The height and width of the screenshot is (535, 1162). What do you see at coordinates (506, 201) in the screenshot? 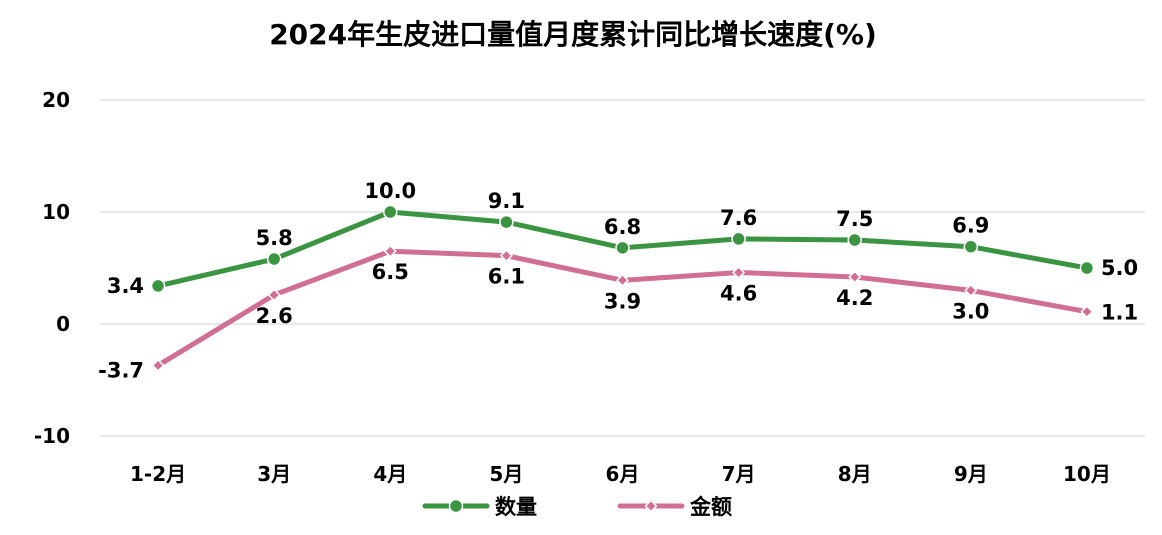
I see `quantity-data-label: 9.1` at bounding box center [506, 201].